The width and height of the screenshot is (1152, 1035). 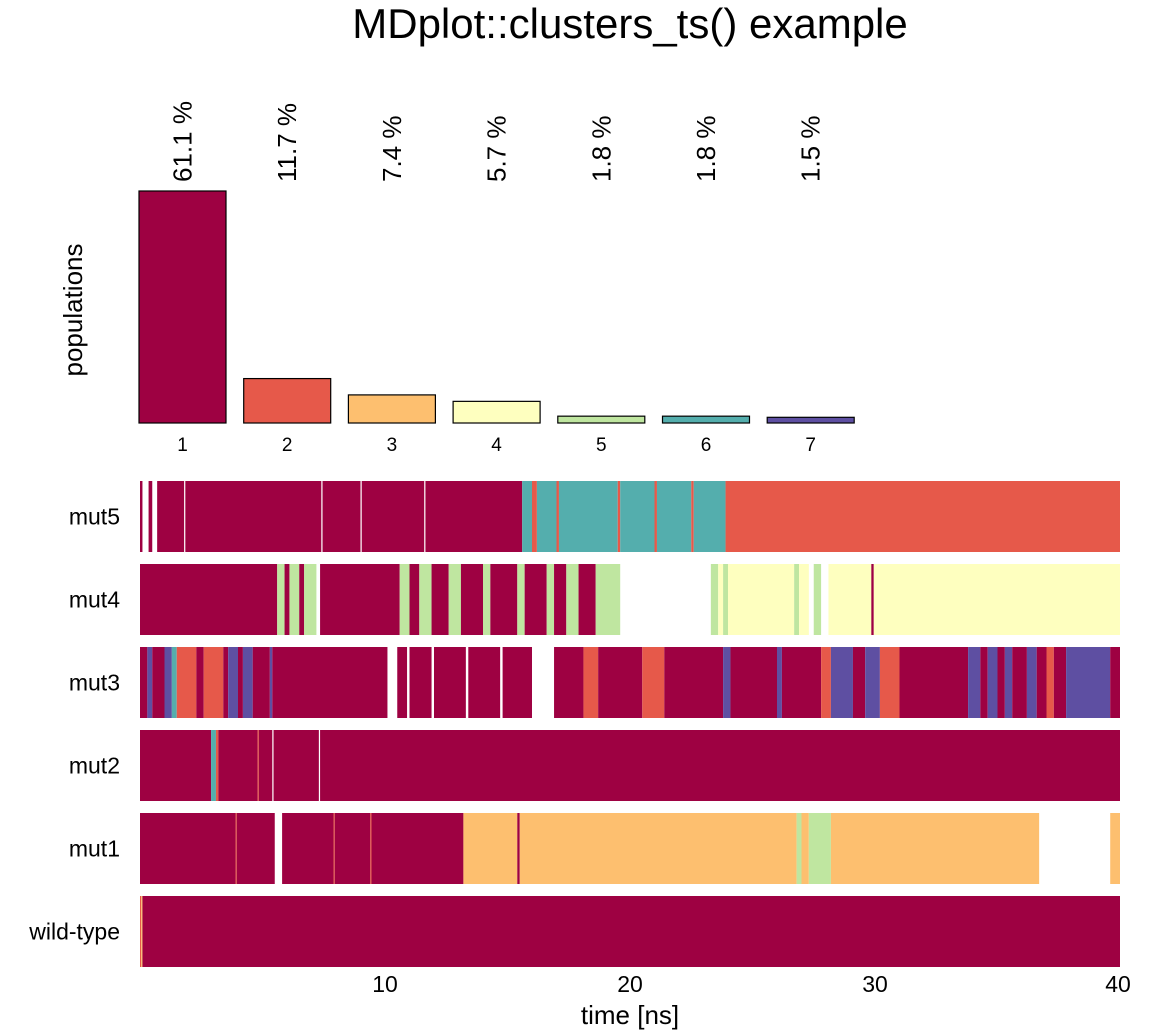 What do you see at coordinates (183, 141) in the screenshot?
I see `bar-data-label: 61.1 %` at bounding box center [183, 141].